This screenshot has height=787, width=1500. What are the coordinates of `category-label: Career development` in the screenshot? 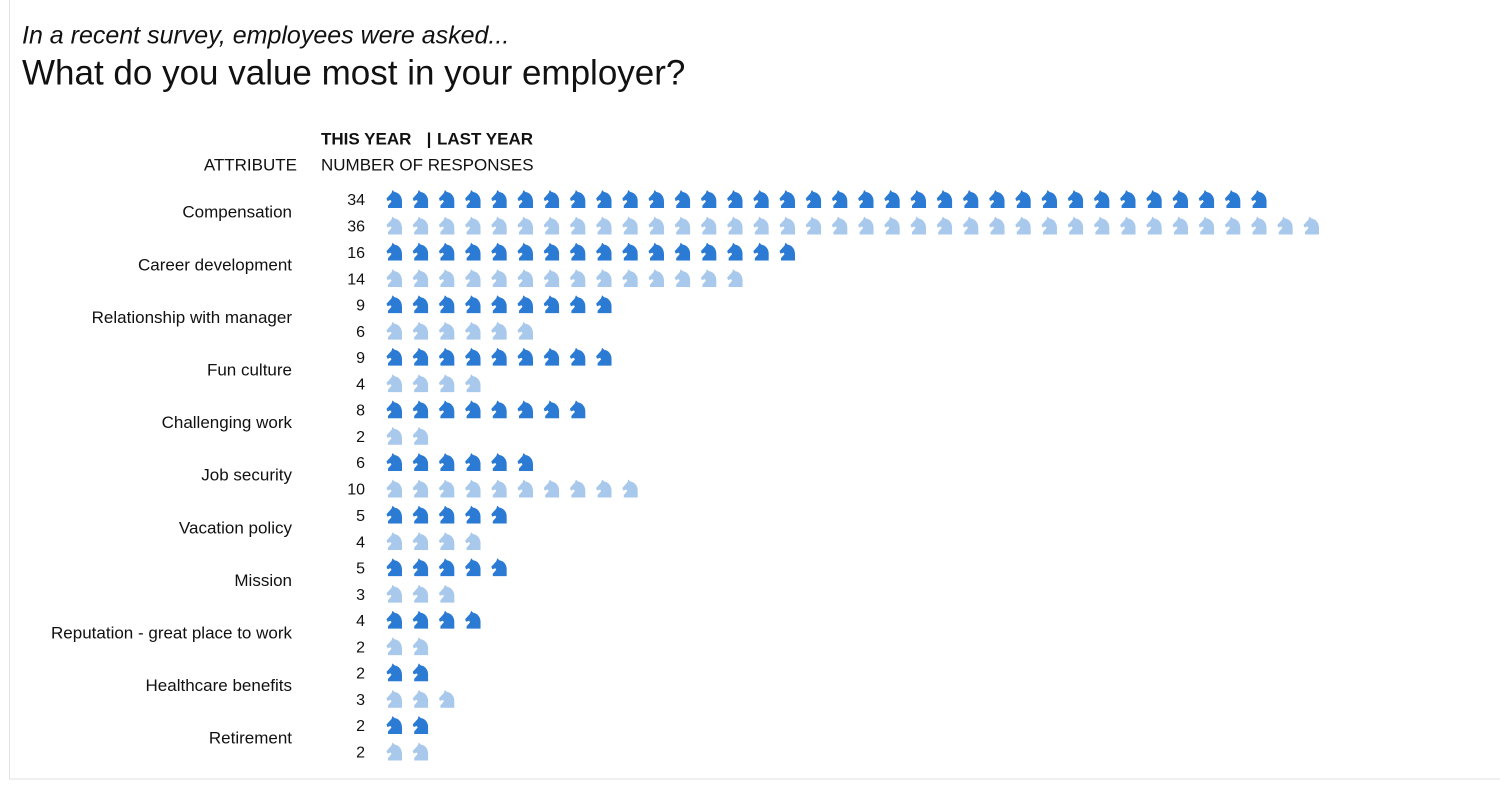 It's located at (215, 264).